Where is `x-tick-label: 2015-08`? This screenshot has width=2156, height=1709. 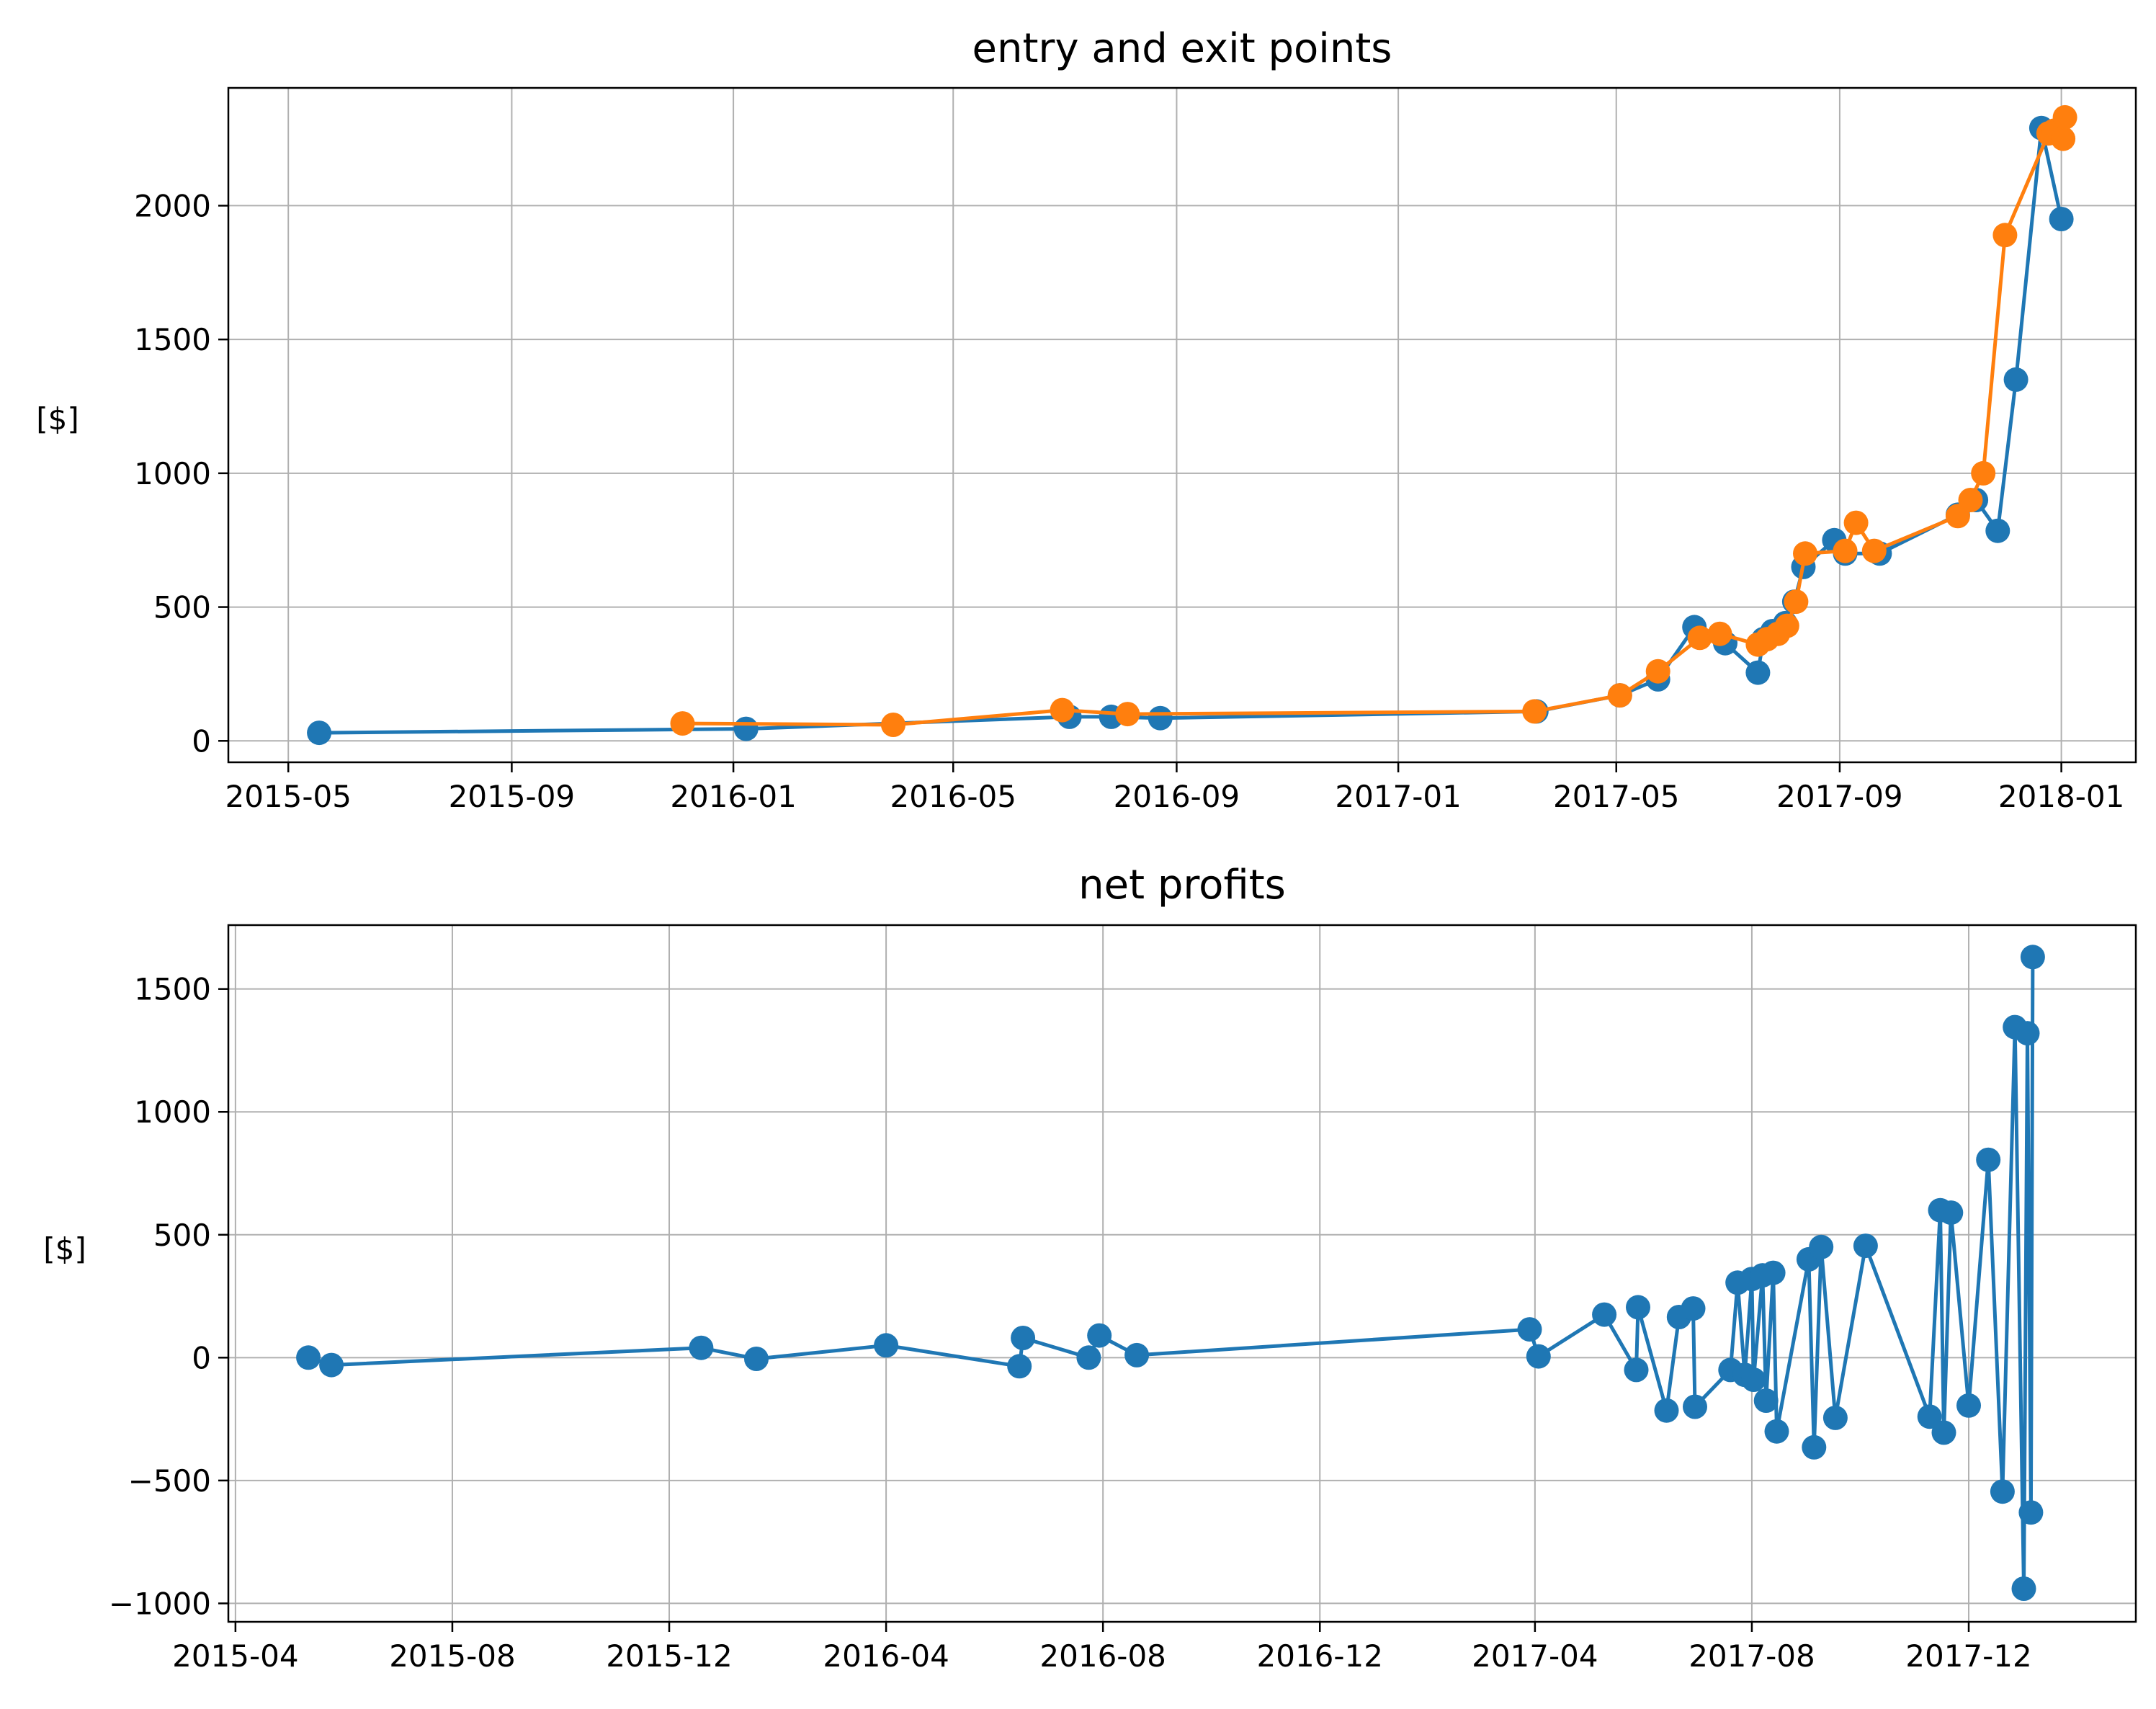
x-tick-label: 2015-08 is located at coordinates (453, 1656).